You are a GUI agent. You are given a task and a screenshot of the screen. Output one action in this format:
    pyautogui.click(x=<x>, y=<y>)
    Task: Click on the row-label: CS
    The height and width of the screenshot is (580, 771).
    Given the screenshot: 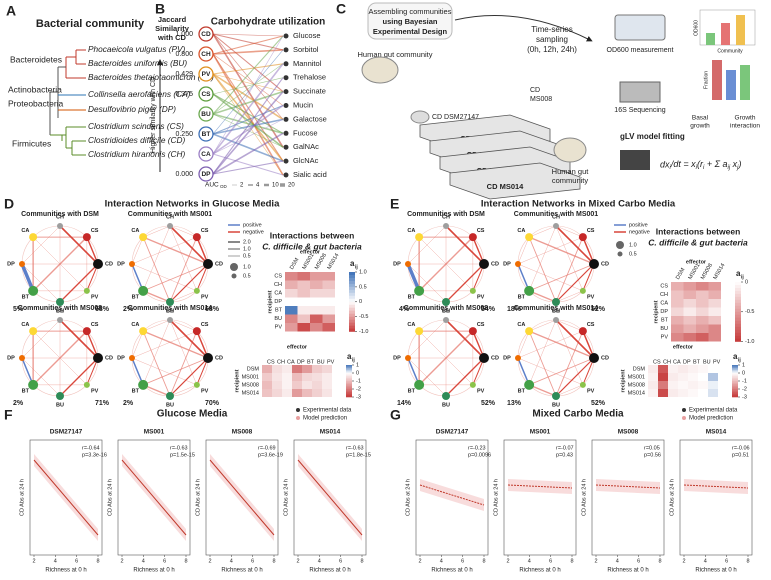 What is the action you would take?
    pyautogui.click(x=664, y=287)
    